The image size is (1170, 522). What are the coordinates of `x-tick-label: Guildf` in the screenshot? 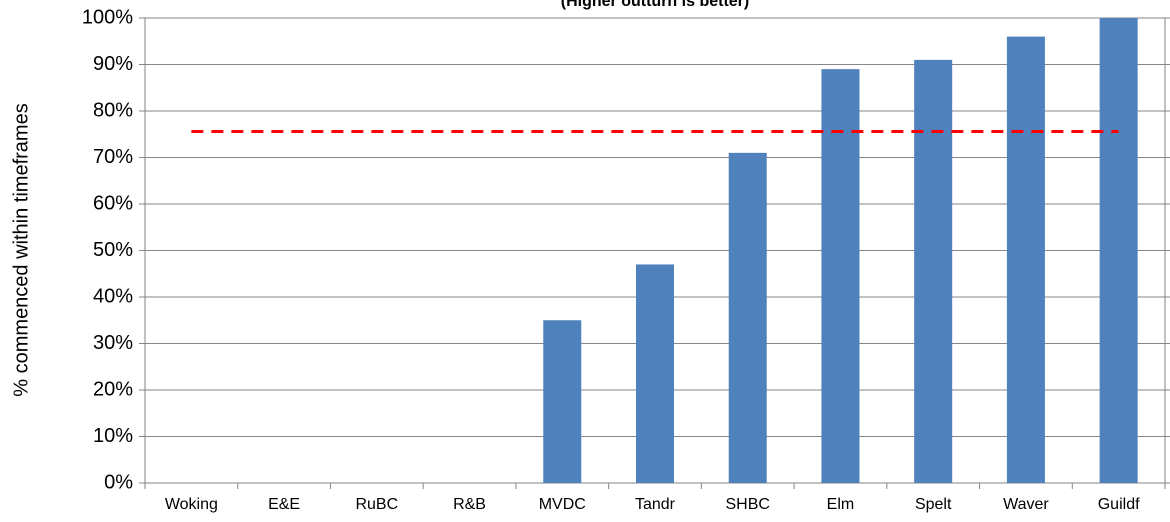 It's located at (1119, 504).